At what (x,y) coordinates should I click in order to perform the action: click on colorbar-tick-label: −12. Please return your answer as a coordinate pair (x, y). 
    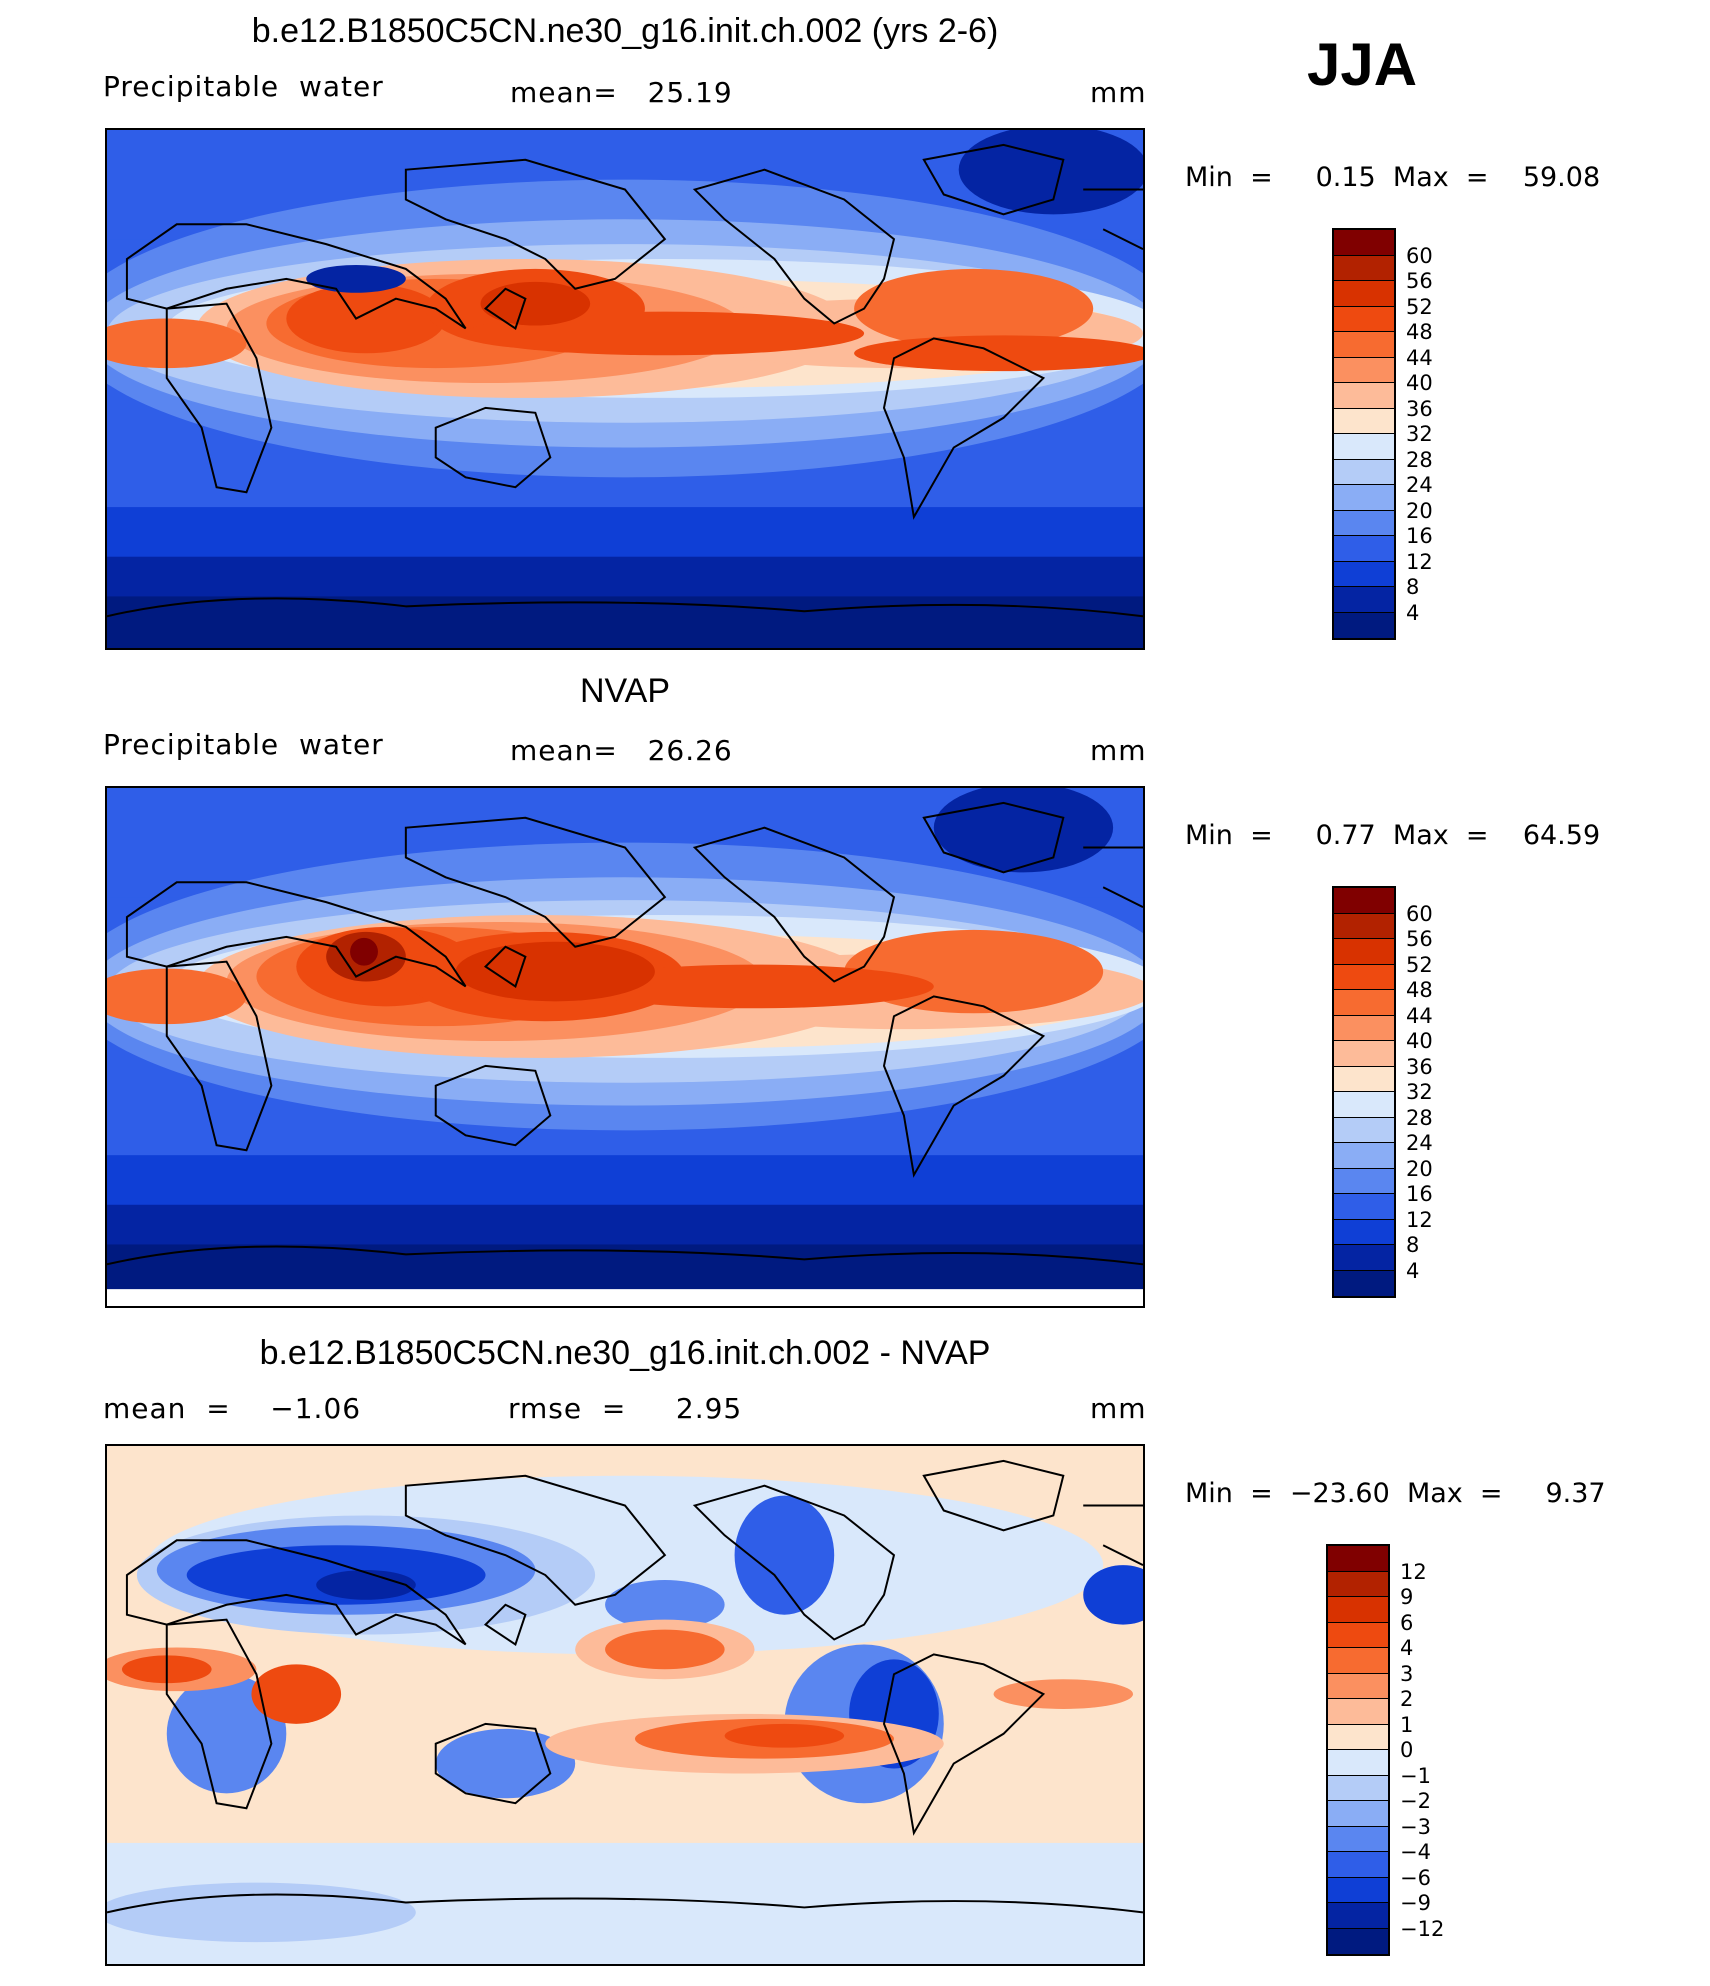
    Looking at the image, I should click on (1422, 1928).